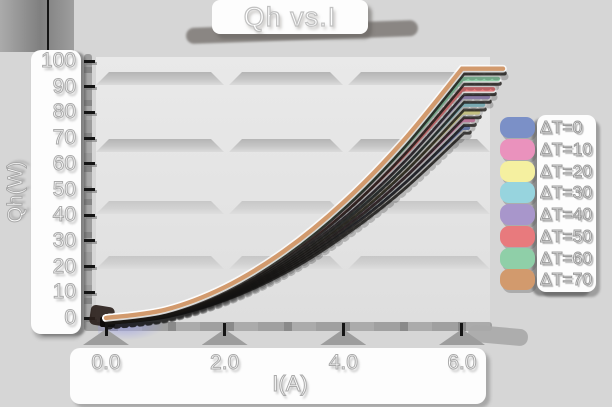 This screenshot has height=407, width=612. I want to click on y-tick-label: 30, so click(64, 240).